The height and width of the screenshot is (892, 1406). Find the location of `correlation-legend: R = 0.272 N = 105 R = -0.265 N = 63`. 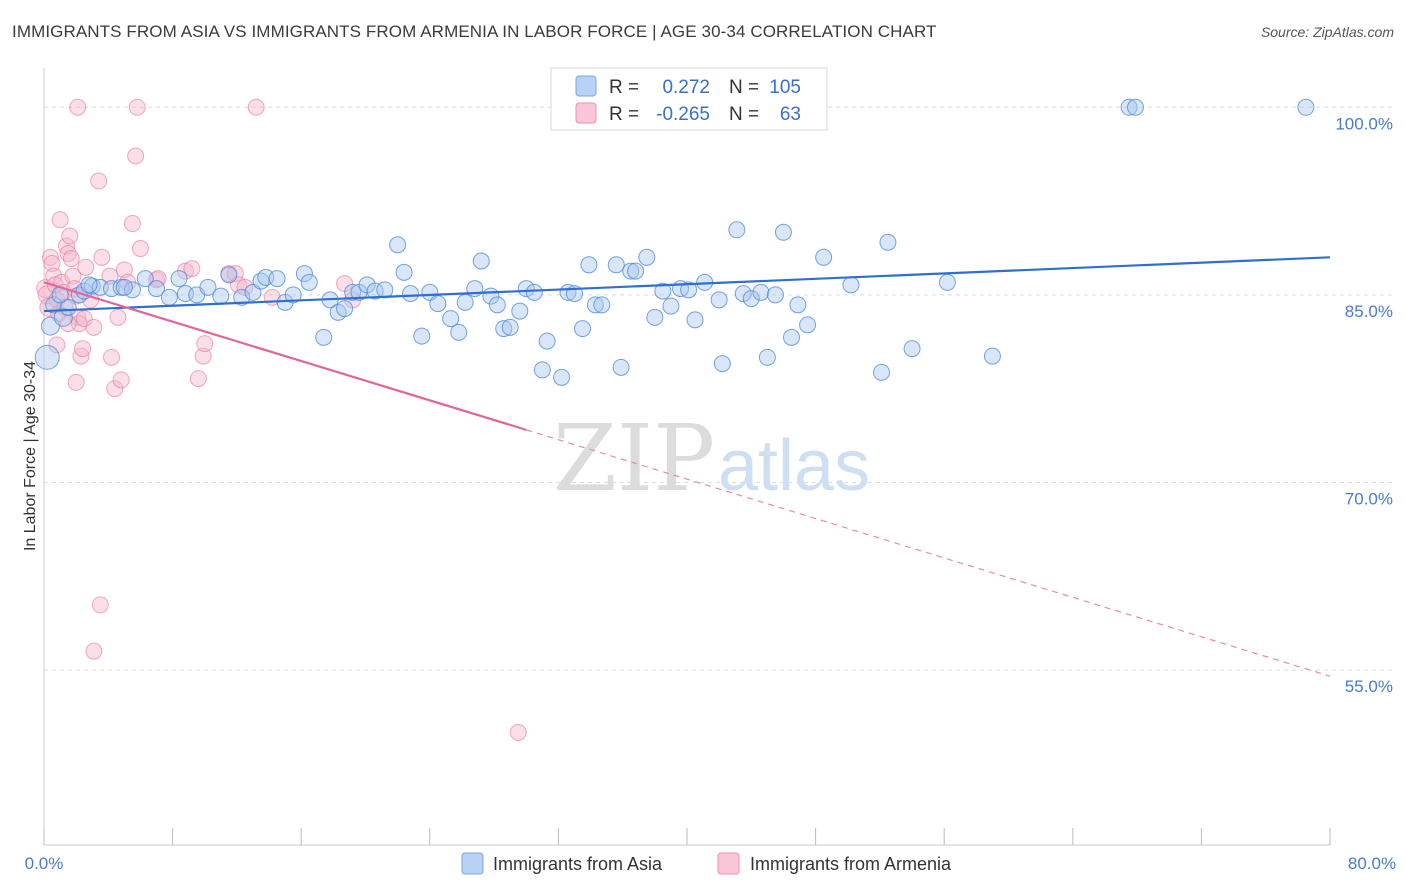

correlation-legend: R = 0.272 N = 105 R = -0.265 N = 63 is located at coordinates (689, 99).